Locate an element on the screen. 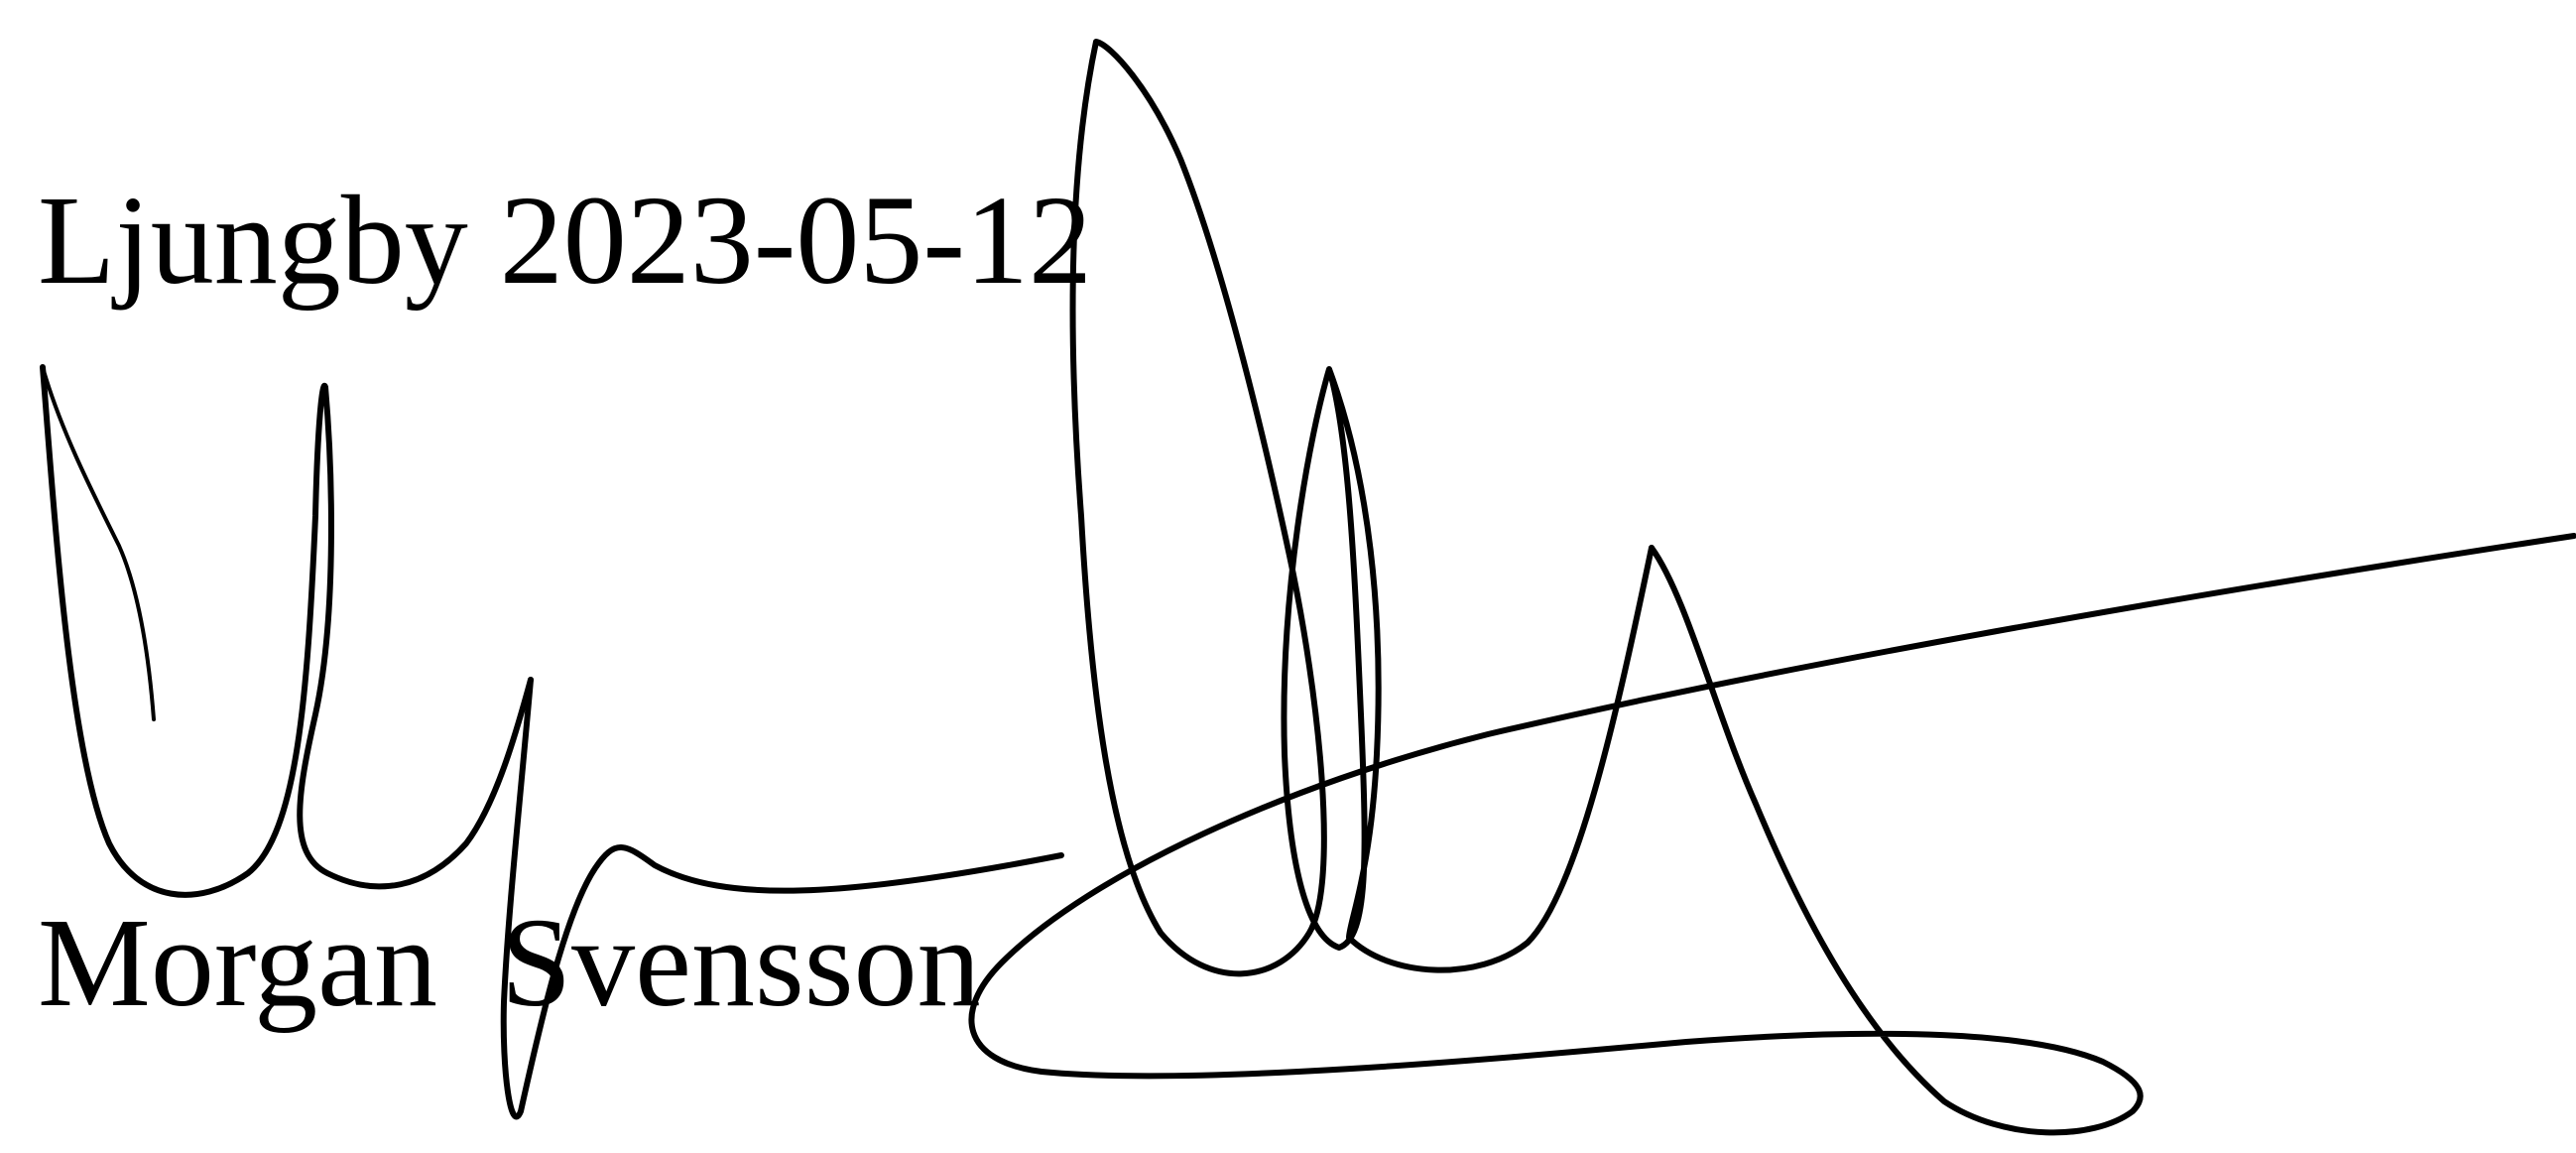  signer-name: Morgan Svensson is located at coordinates (509, 962).